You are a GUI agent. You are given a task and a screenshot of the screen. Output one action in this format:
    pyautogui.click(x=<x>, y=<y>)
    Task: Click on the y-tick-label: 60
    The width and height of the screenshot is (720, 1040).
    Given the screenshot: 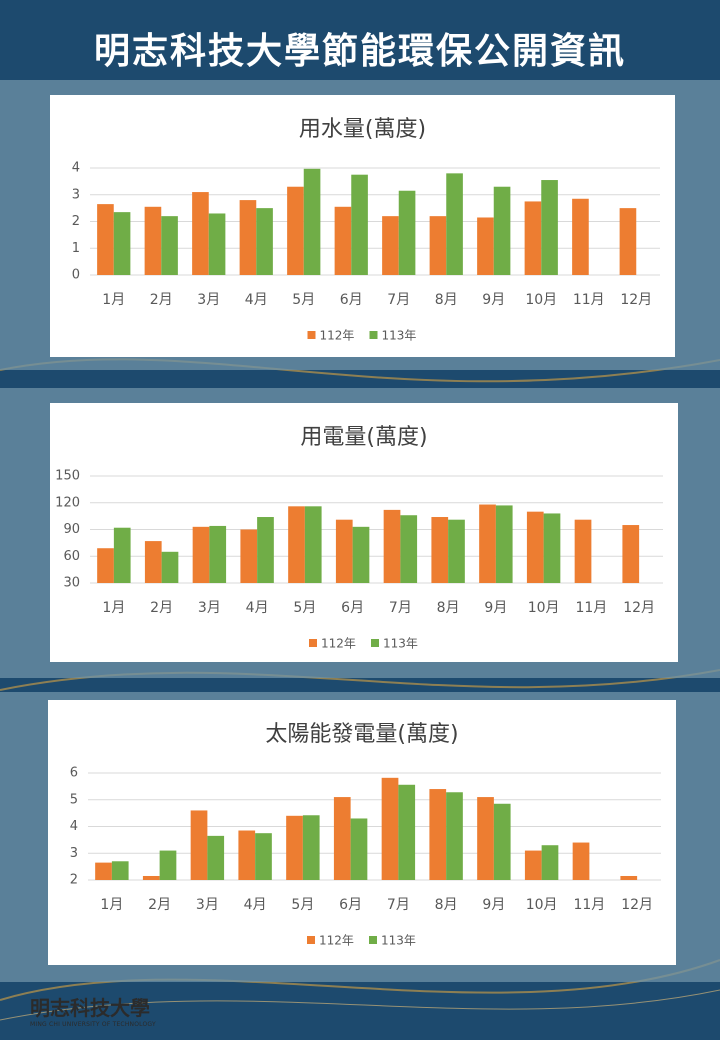 What is the action you would take?
    pyautogui.click(x=71, y=556)
    